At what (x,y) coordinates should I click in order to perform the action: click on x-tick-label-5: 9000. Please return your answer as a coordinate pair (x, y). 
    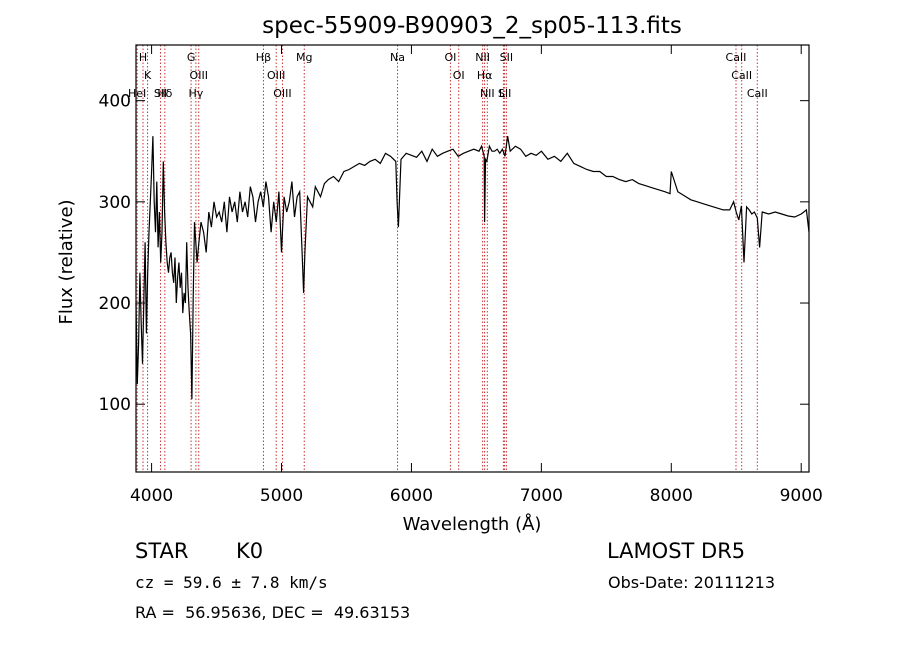
    Looking at the image, I should click on (801, 496).